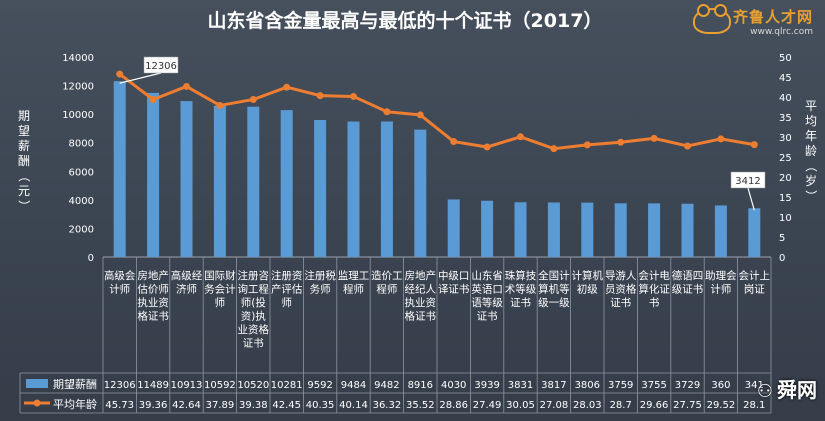  What do you see at coordinates (754, 385) in the screenshot?
I see `table-salary-cell: 341` at bounding box center [754, 385].